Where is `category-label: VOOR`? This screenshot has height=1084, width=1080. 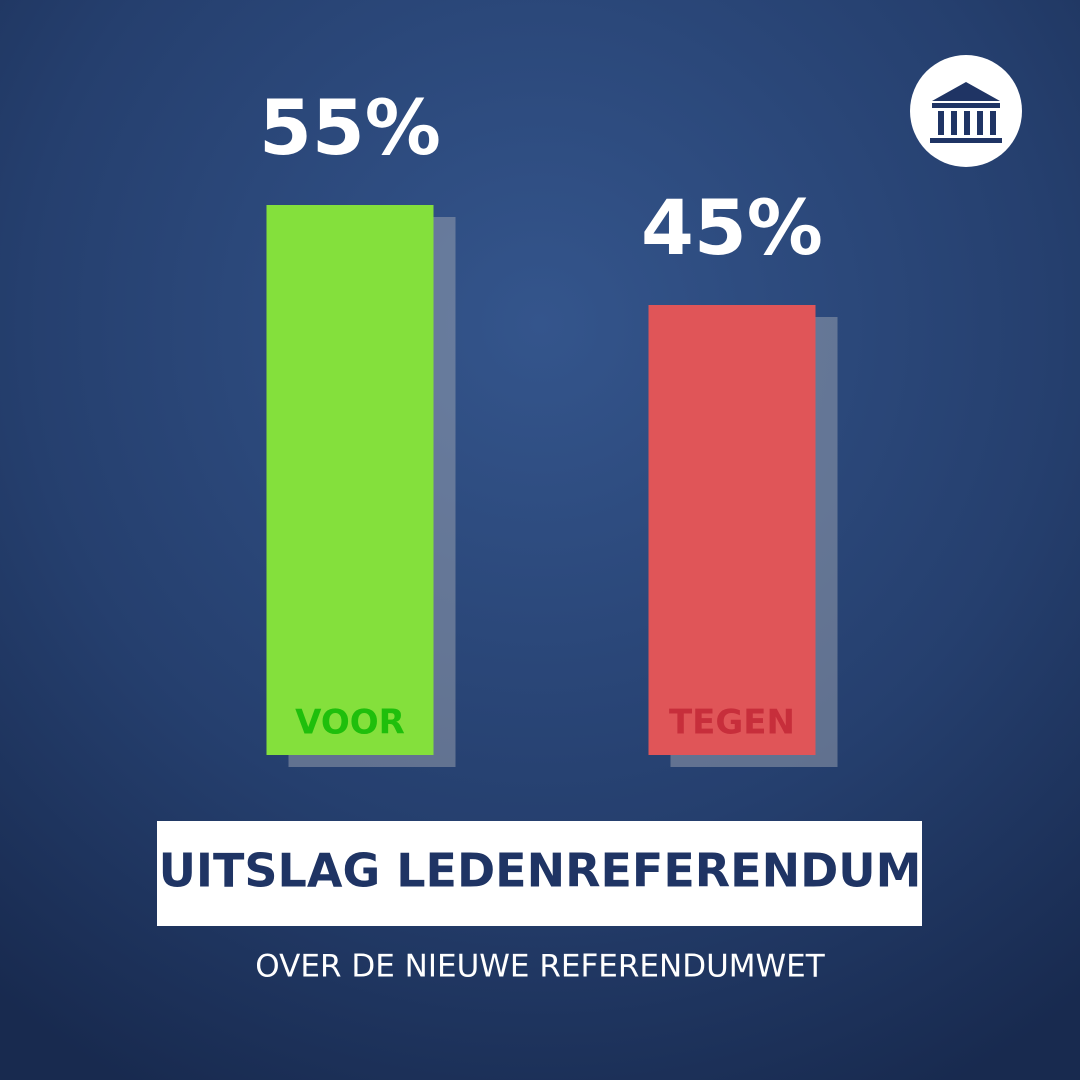
category-label: VOOR is located at coordinates (350, 723).